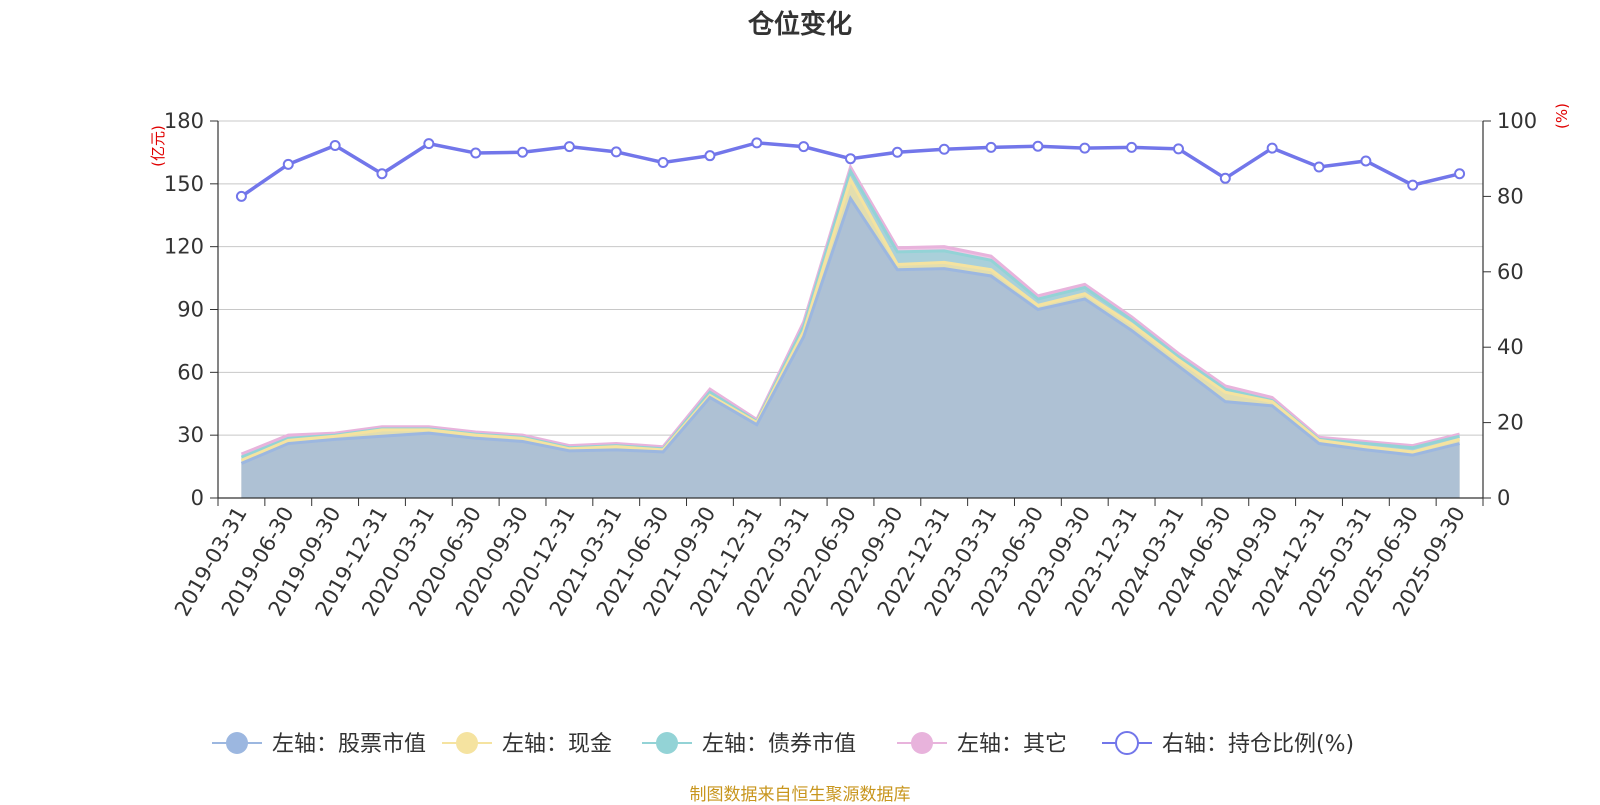 The image size is (1600, 805). What do you see at coordinates (799, 25) in the screenshot?
I see `chart-title: 仓位变化` at bounding box center [799, 25].